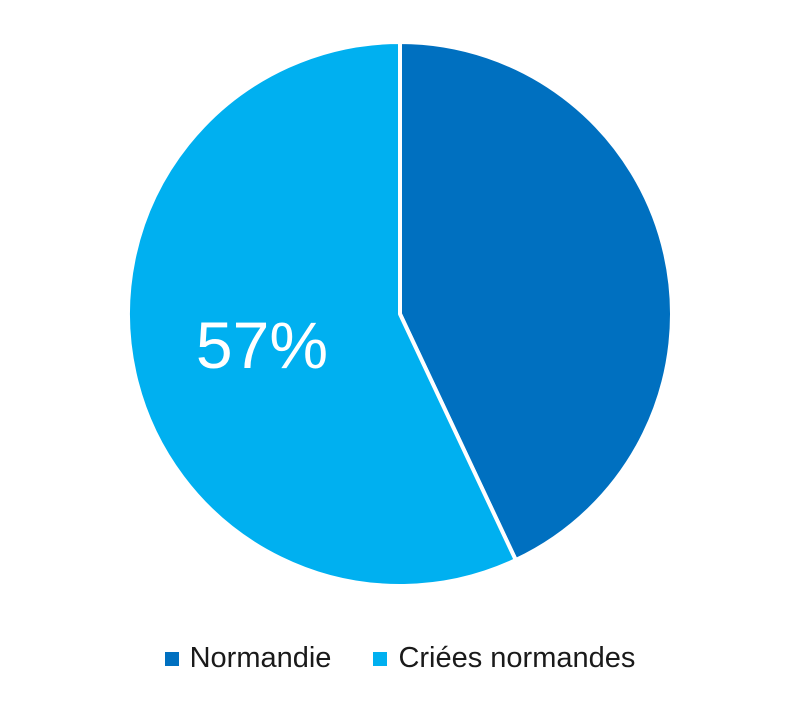  I want to click on legend-swatch-normandie, so click(171, 658).